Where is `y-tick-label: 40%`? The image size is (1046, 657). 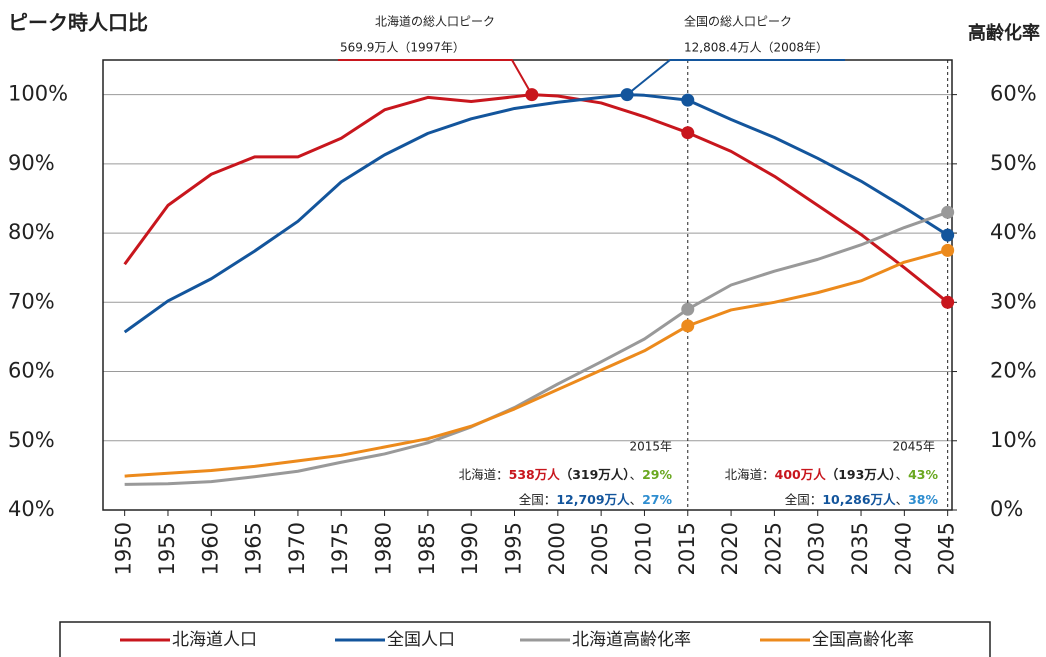
y-tick-label: 40% is located at coordinates (31, 509).